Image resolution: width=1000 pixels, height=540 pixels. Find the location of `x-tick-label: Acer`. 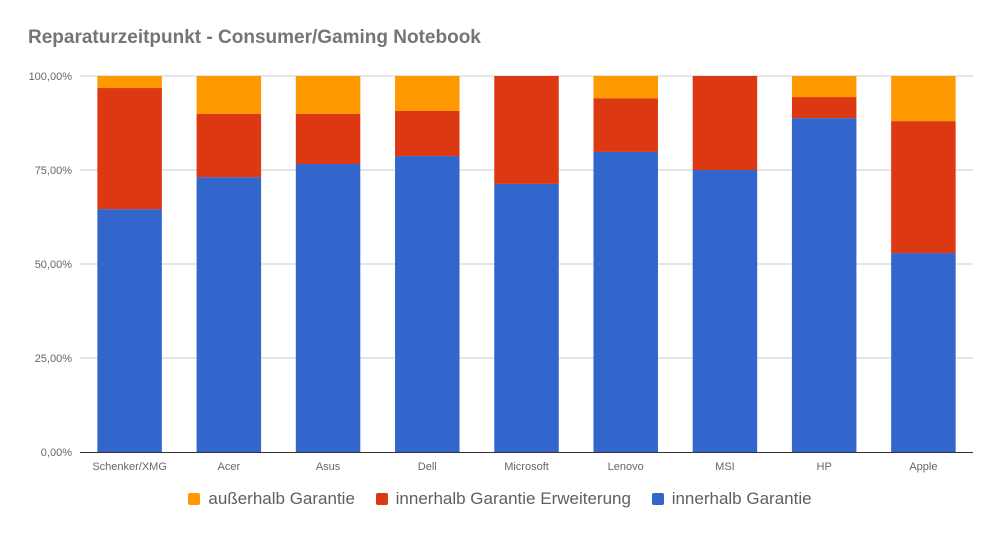

x-tick-label: Acer is located at coordinates (229, 467).